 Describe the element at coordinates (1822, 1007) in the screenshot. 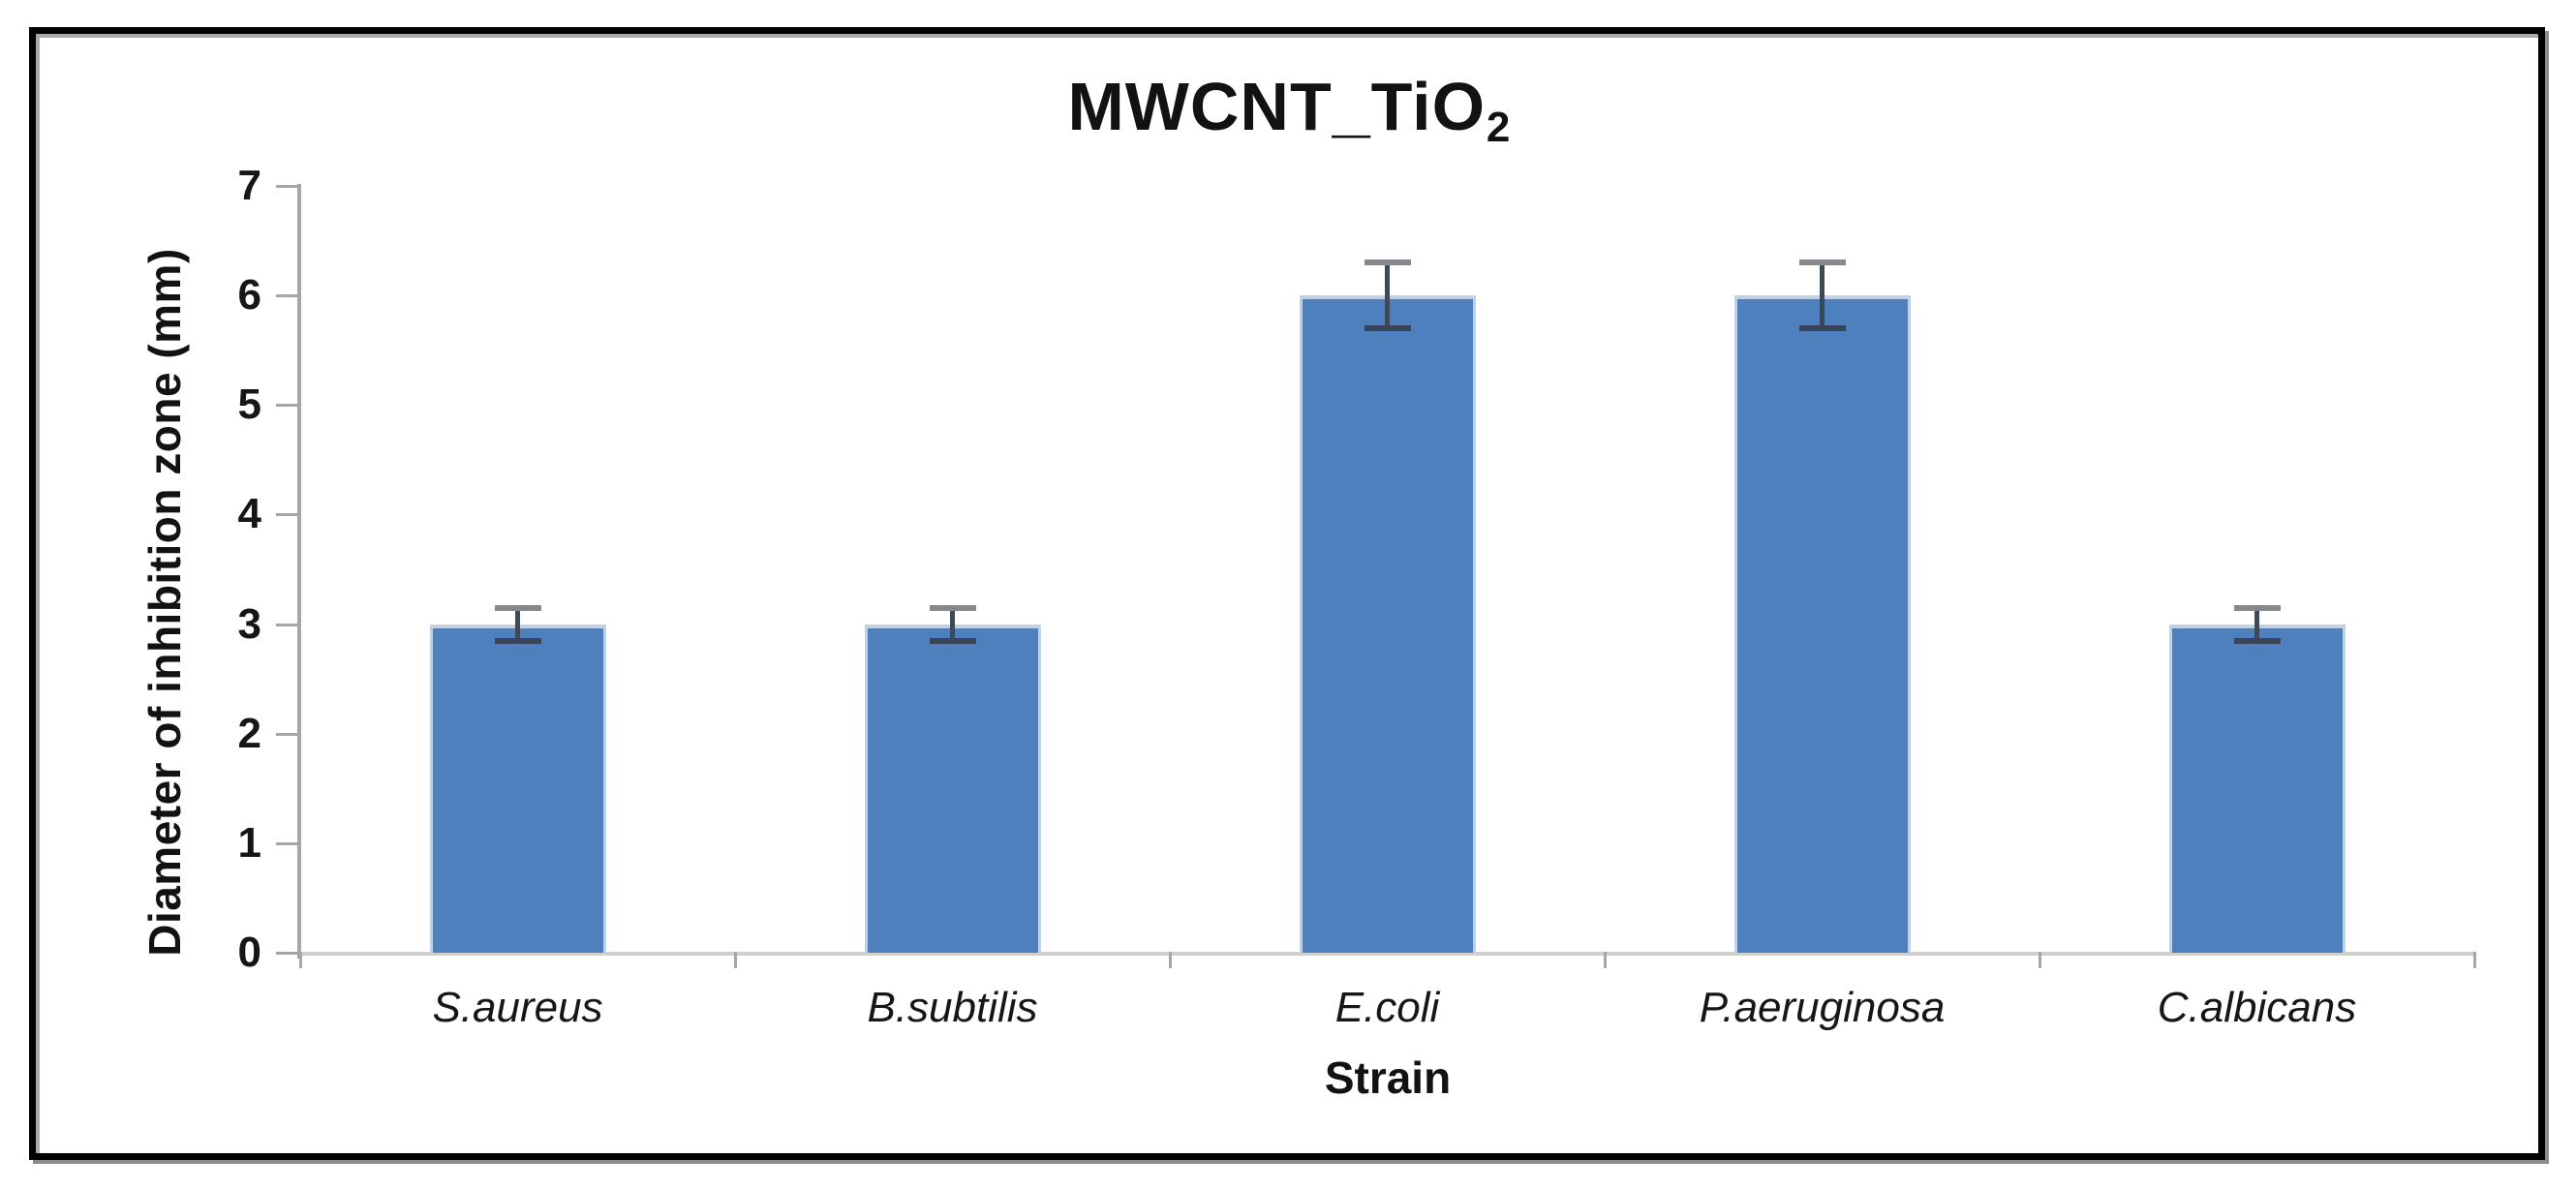

I see `x-category-label-P.aeruginosa: P.aeruginosa` at that location.